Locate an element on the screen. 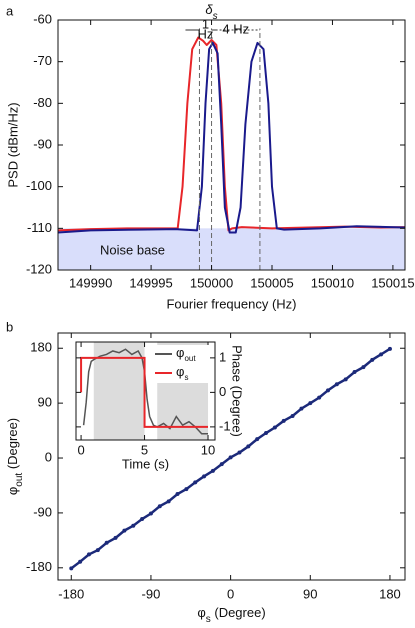  x-tick-label: 149990 is located at coordinates (90, 282).